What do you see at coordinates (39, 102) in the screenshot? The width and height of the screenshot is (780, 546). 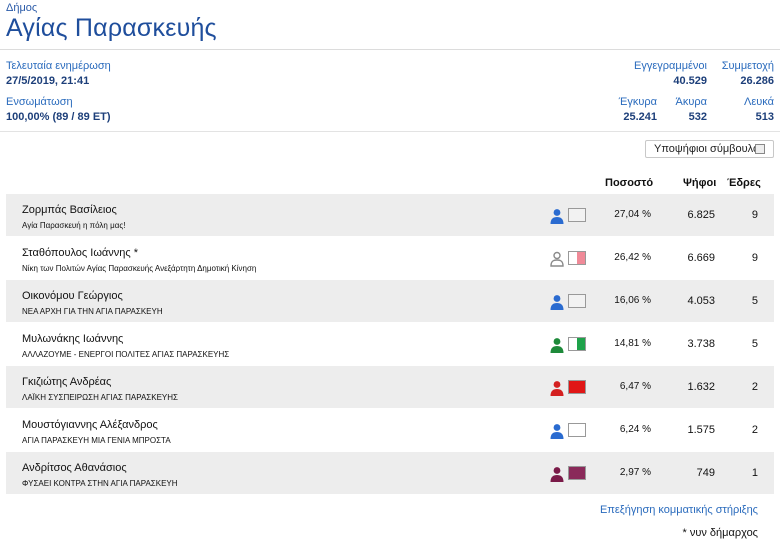 I see `integration-label: Ενσωμάτωση` at bounding box center [39, 102].